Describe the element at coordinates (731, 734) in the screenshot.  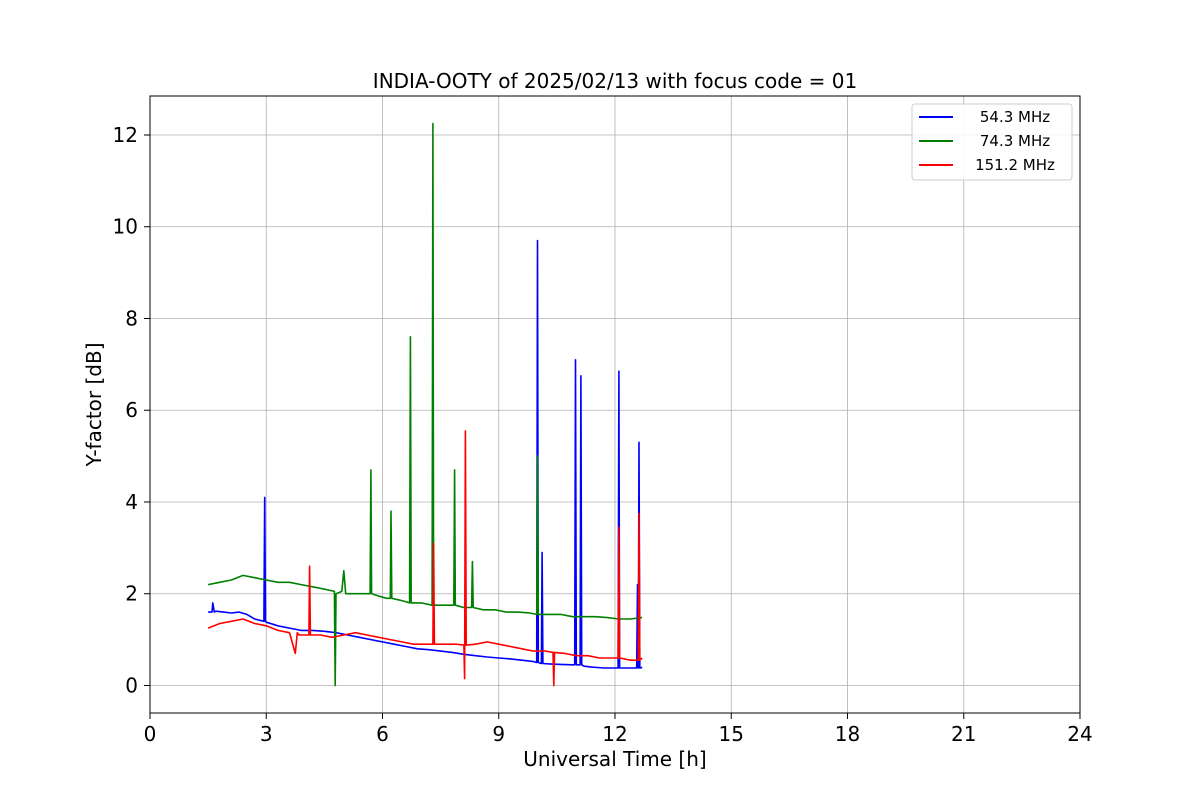
I see `x-tick-label: 15` at that location.